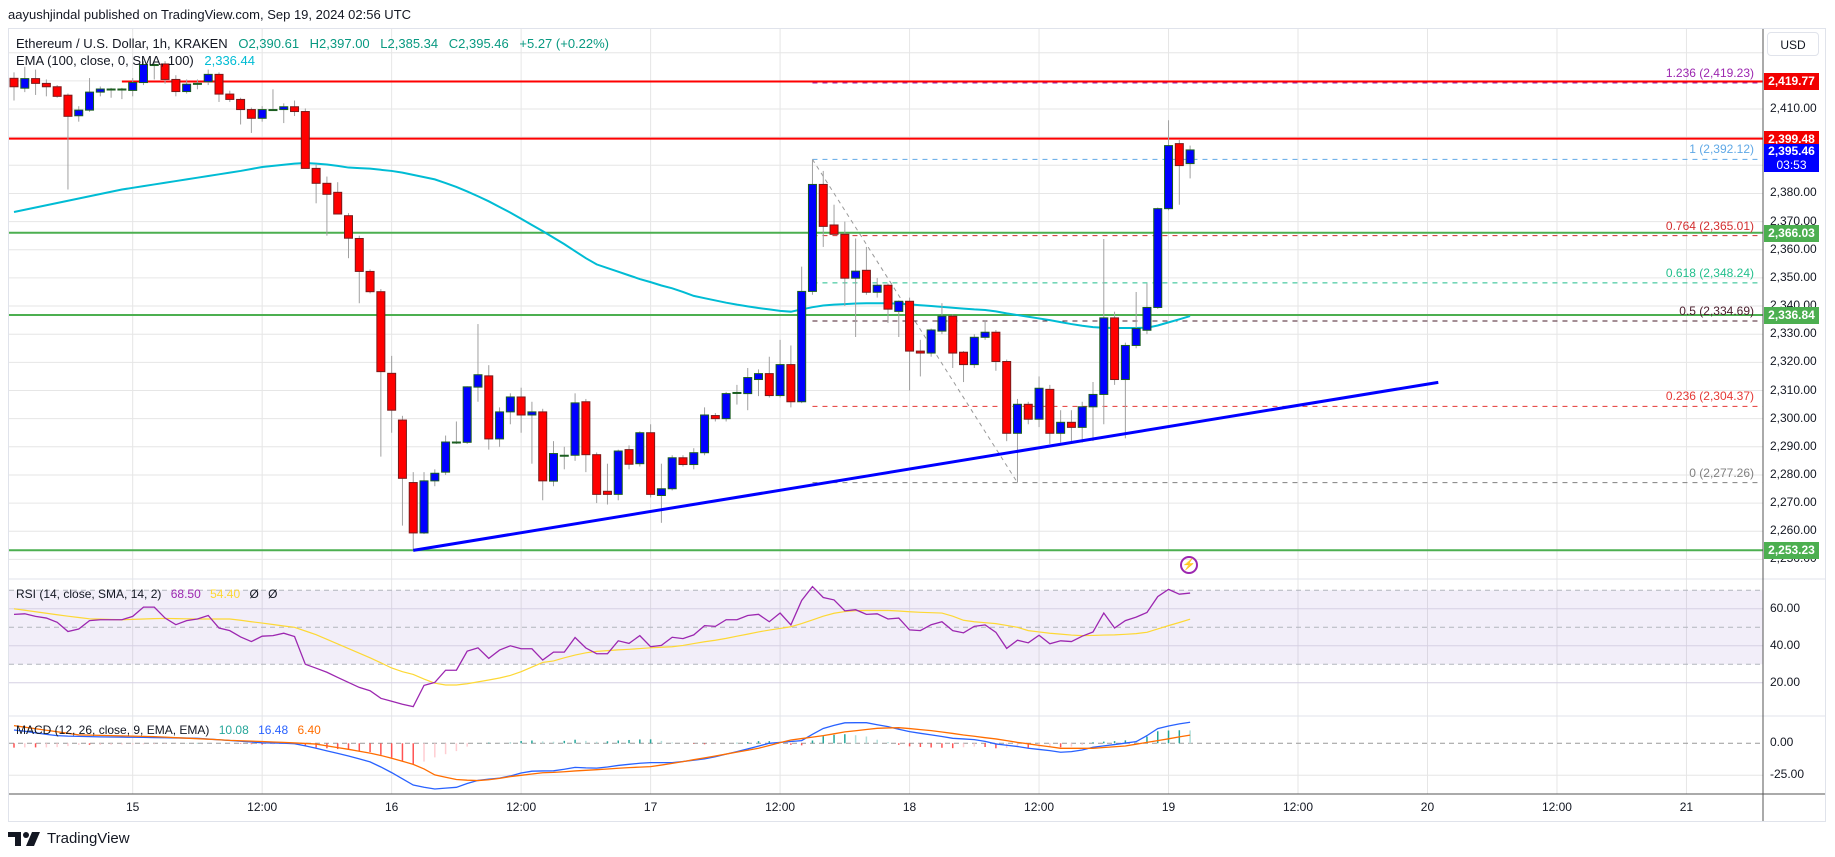 The height and width of the screenshot is (857, 1835). What do you see at coordinates (1427, 807) in the screenshot?
I see `time-axis-label: 20` at bounding box center [1427, 807].